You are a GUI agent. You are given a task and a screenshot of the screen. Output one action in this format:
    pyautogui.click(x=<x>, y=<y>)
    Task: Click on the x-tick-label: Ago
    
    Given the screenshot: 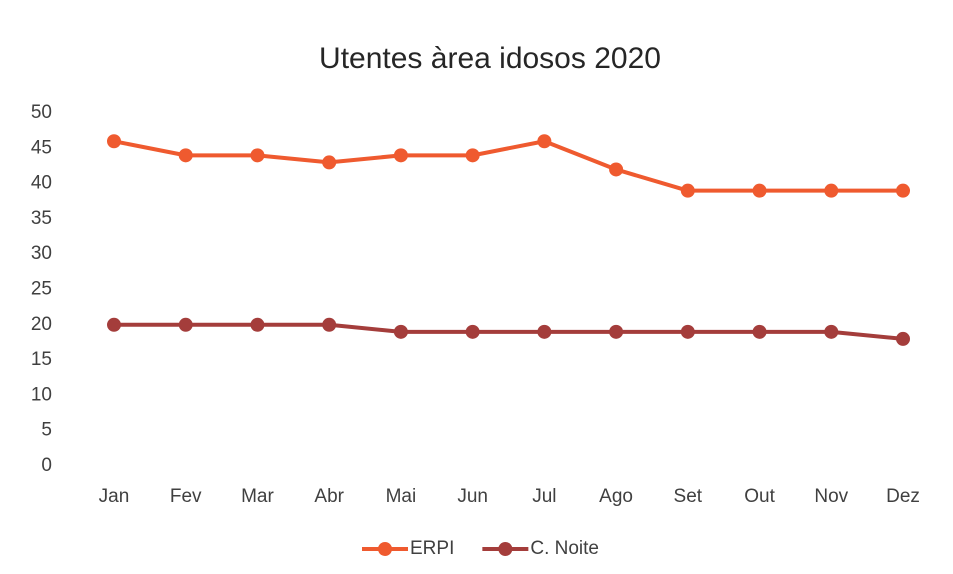 What is the action you would take?
    pyautogui.click(x=616, y=496)
    